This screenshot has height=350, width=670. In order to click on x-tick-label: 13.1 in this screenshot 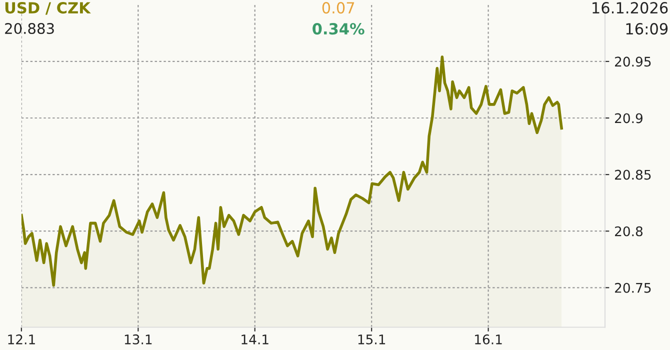, I will do `click(138, 339)`.